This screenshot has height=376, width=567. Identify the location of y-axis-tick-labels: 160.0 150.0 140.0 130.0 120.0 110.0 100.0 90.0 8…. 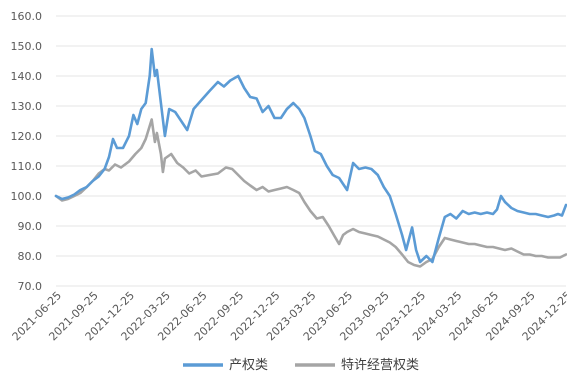
(27, 151).